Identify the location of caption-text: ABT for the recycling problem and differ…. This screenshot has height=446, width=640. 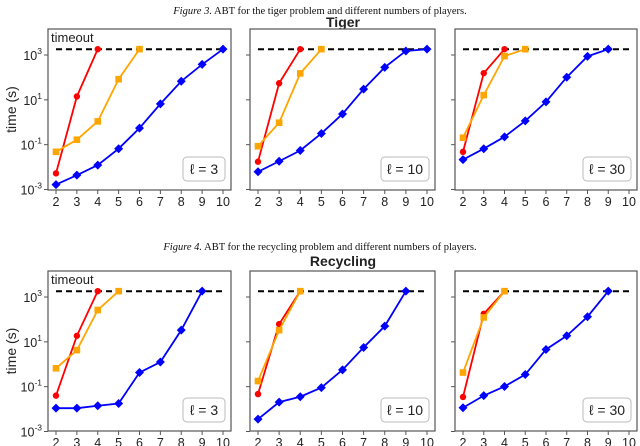
(339, 247).